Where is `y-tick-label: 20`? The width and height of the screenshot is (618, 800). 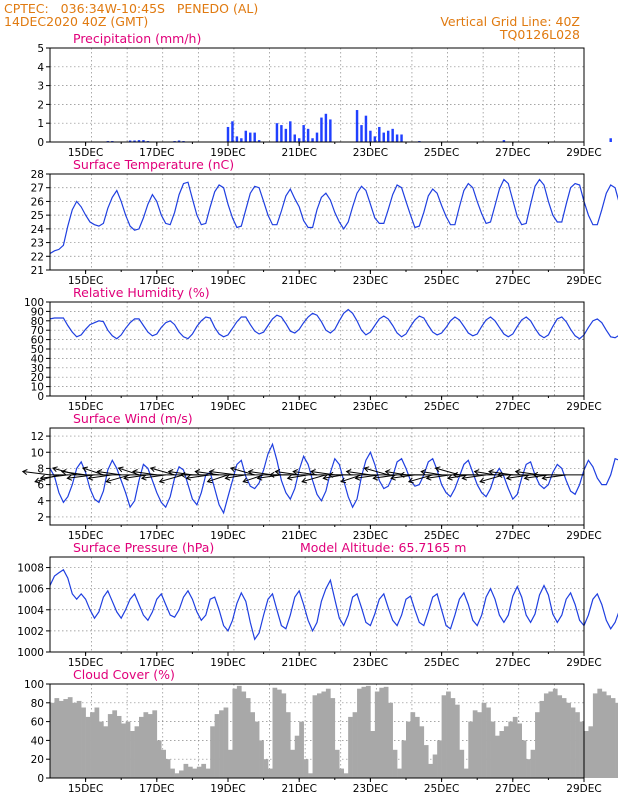
y-tick-label: 20 is located at coordinates (37, 378).